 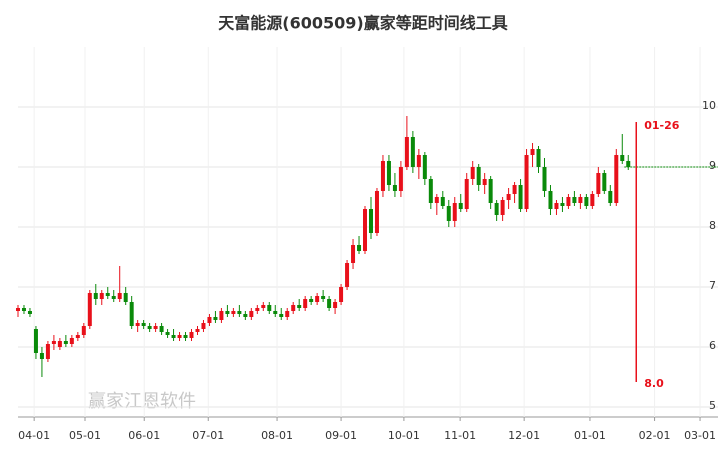 I want to click on x-tick-label: 05-01, so click(x=85, y=435).